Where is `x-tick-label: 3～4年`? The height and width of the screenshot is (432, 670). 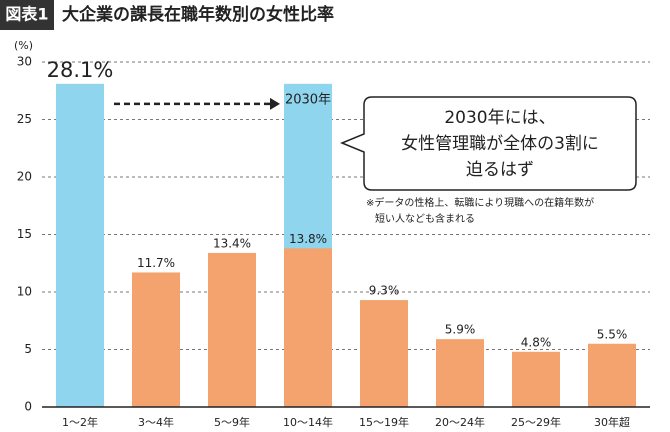
x-tick-label: 3～4年 is located at coordinates (156, 422).